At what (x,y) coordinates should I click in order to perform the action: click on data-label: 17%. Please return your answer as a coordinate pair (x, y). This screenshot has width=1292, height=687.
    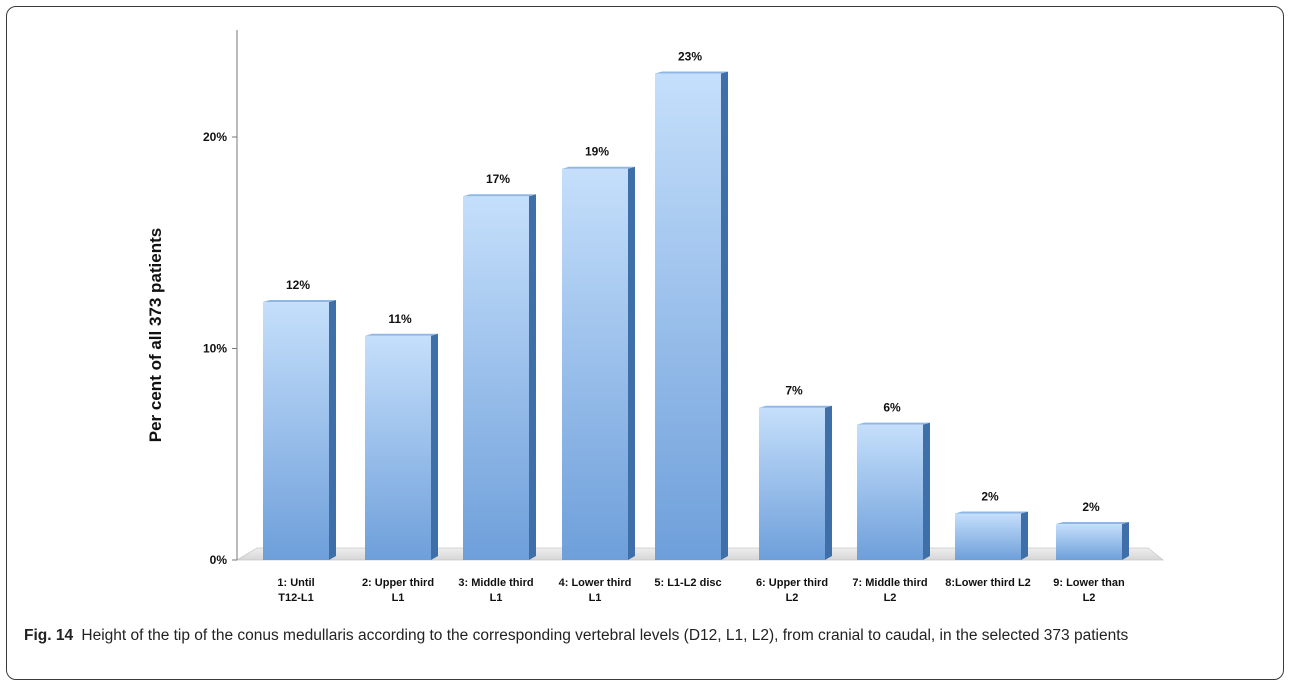
    Looking at the image, I should click on (498, 179).